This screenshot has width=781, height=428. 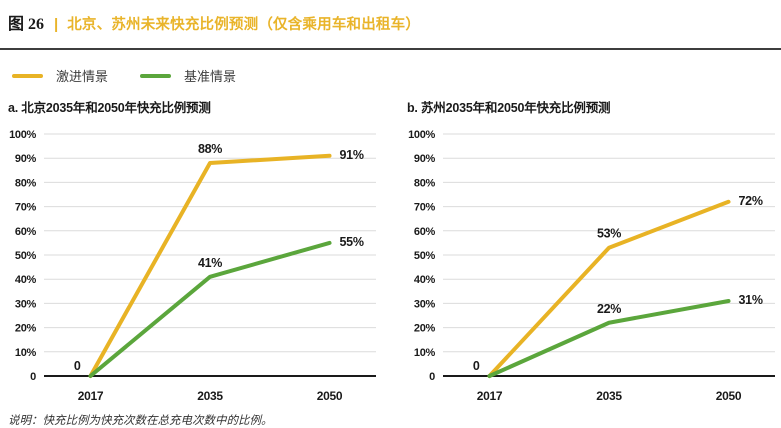 I want to click on legend-item-aggressive: 激进情景, so click(x=60, y=75).